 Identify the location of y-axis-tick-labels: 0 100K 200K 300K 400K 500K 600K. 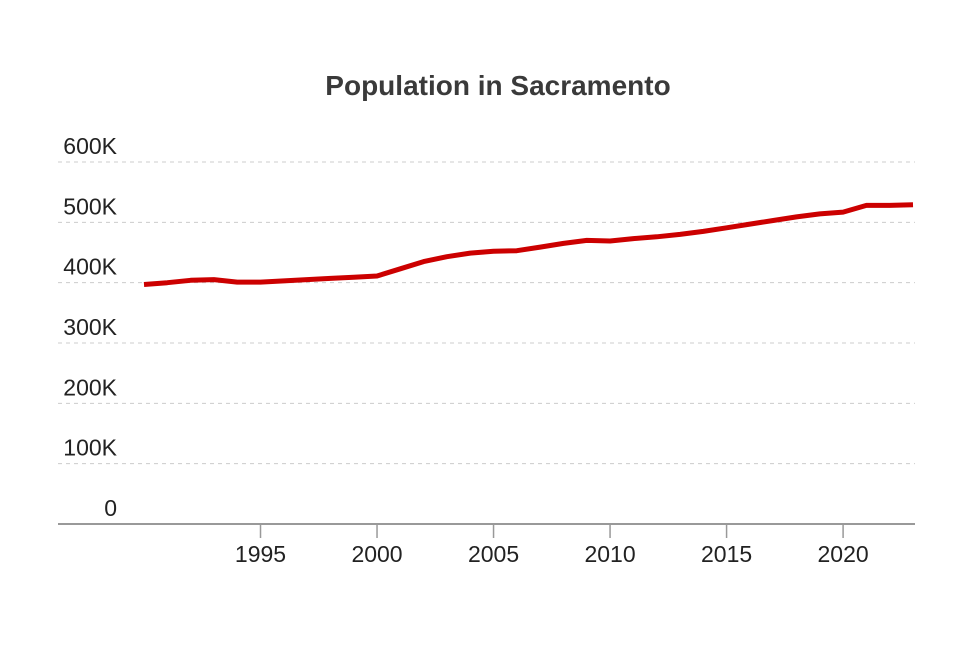
(90, 327).